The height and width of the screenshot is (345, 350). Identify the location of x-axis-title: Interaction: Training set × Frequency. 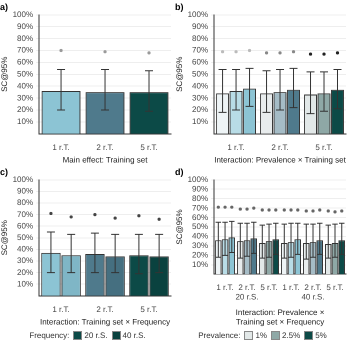
(105, 321).